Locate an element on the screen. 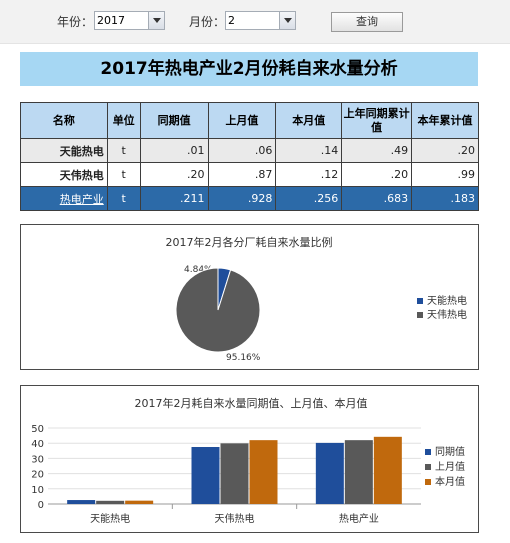 The height and width of the screenshot is (543, 510). cell-value: .01 is located at coordinates (174, 150).